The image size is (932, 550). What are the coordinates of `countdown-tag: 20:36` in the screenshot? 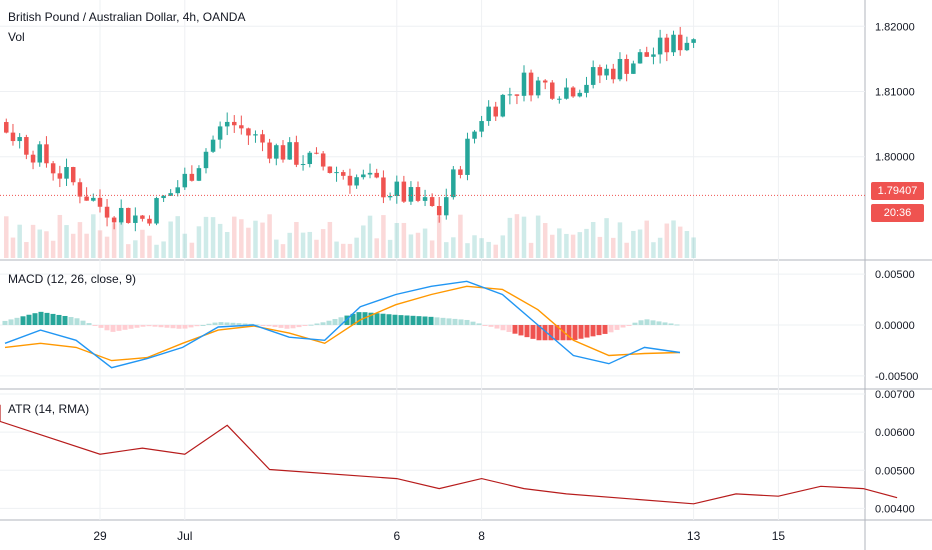 It's located at (897, 213).